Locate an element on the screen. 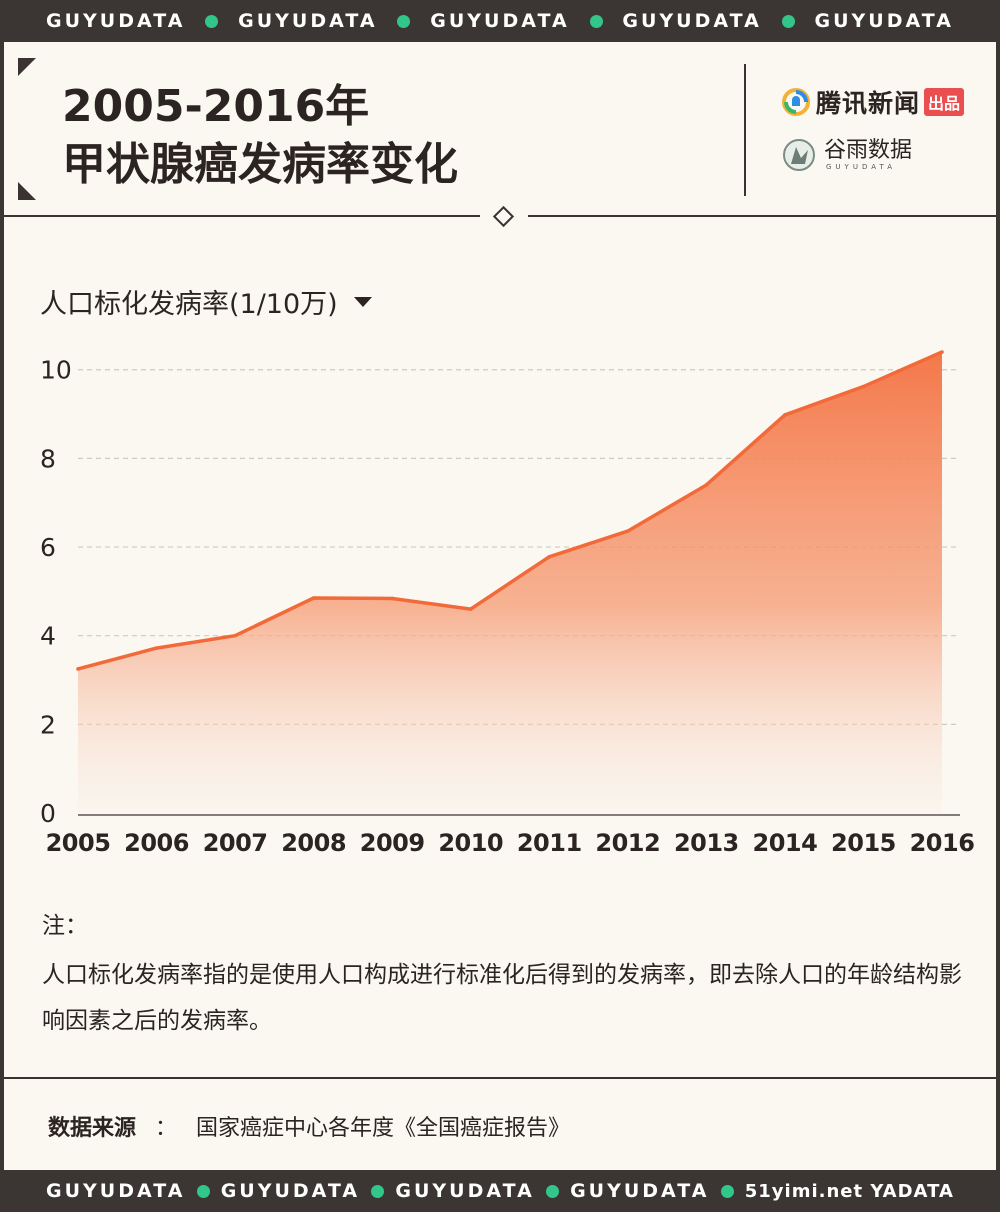 The height and width of the screenshot is (1212, 1000). source-line: 数据来源 ： 国家癌症中心各年度《全国癌症报告》 is located at coordinates (309, 1126).